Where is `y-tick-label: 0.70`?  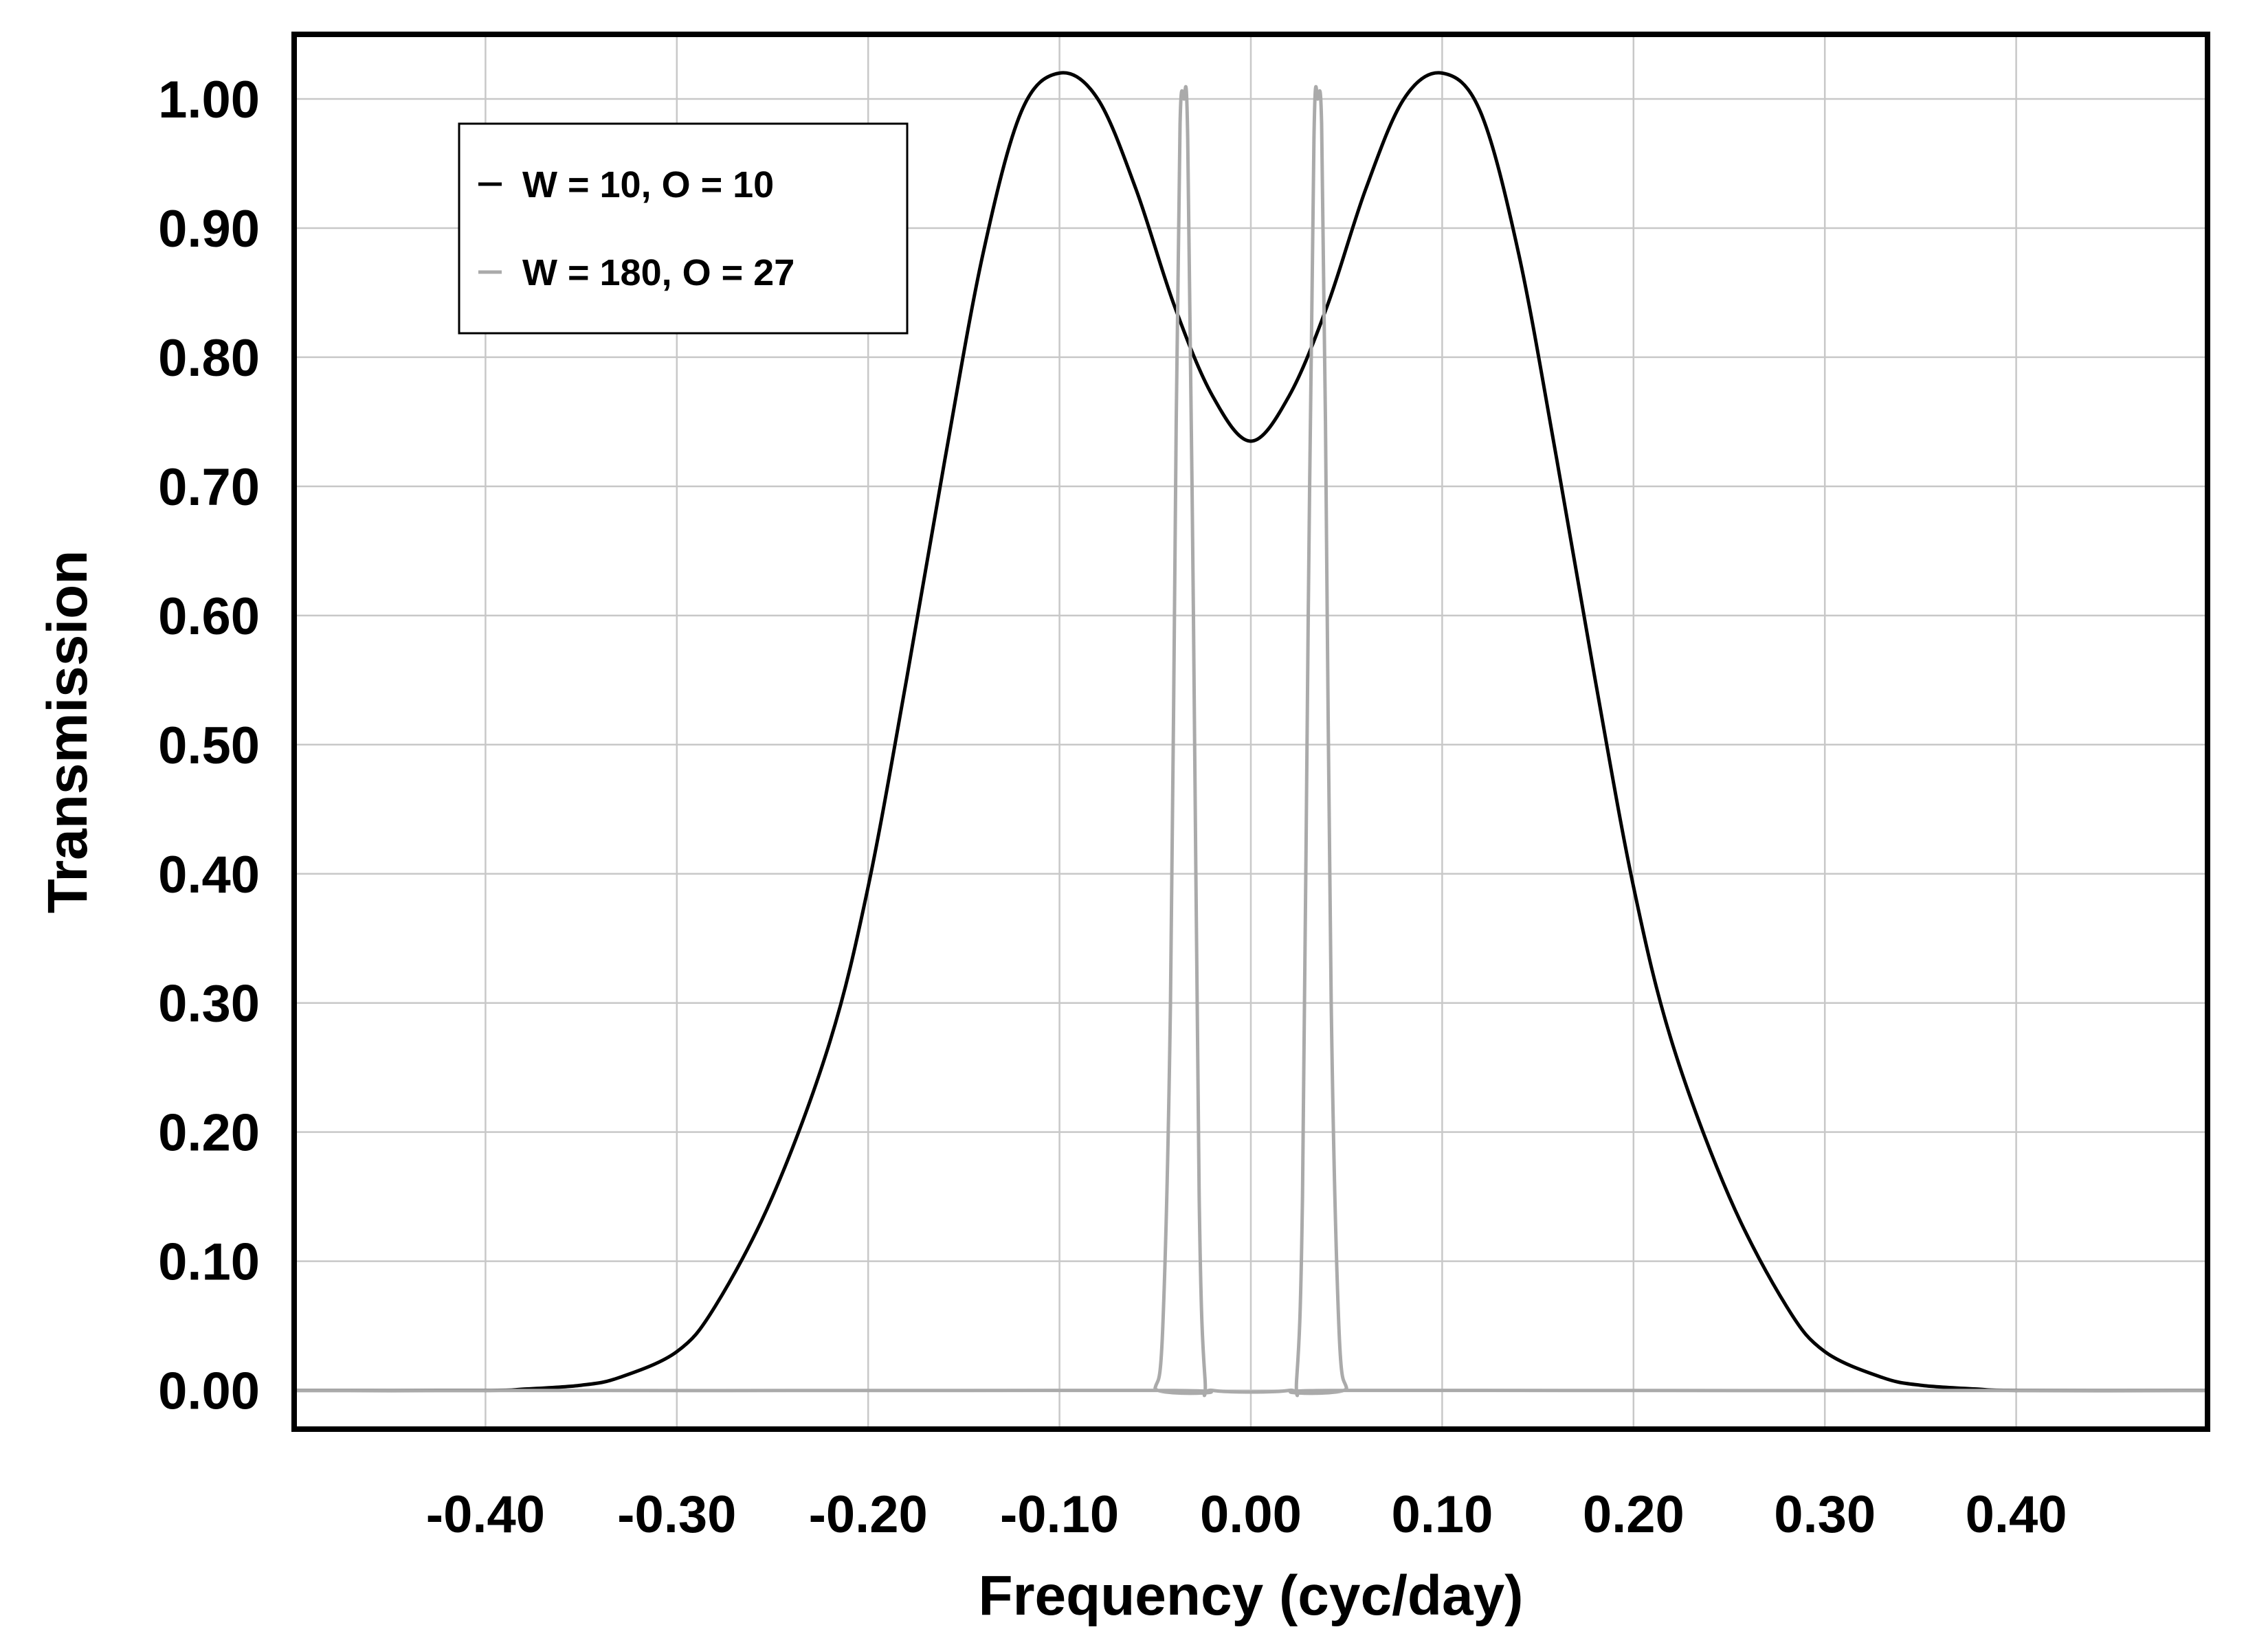
y-tick-label: 0.70 is located at coordinates (209, 487).